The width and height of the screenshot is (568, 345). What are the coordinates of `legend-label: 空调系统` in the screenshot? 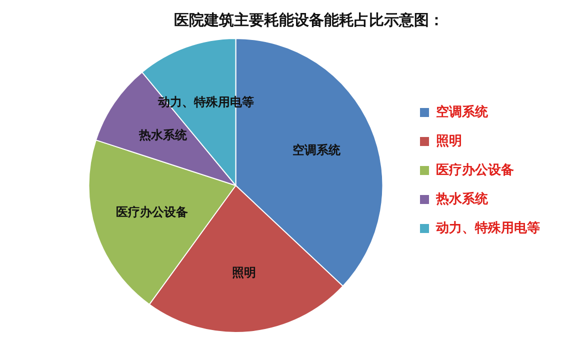 It's located at (462, 112).